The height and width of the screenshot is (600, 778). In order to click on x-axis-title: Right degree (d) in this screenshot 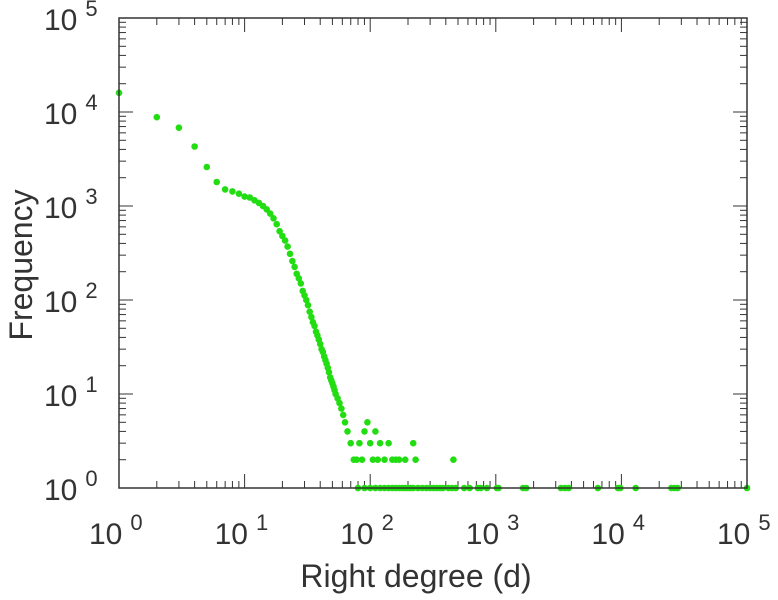, I will do `click(415, 576)`.